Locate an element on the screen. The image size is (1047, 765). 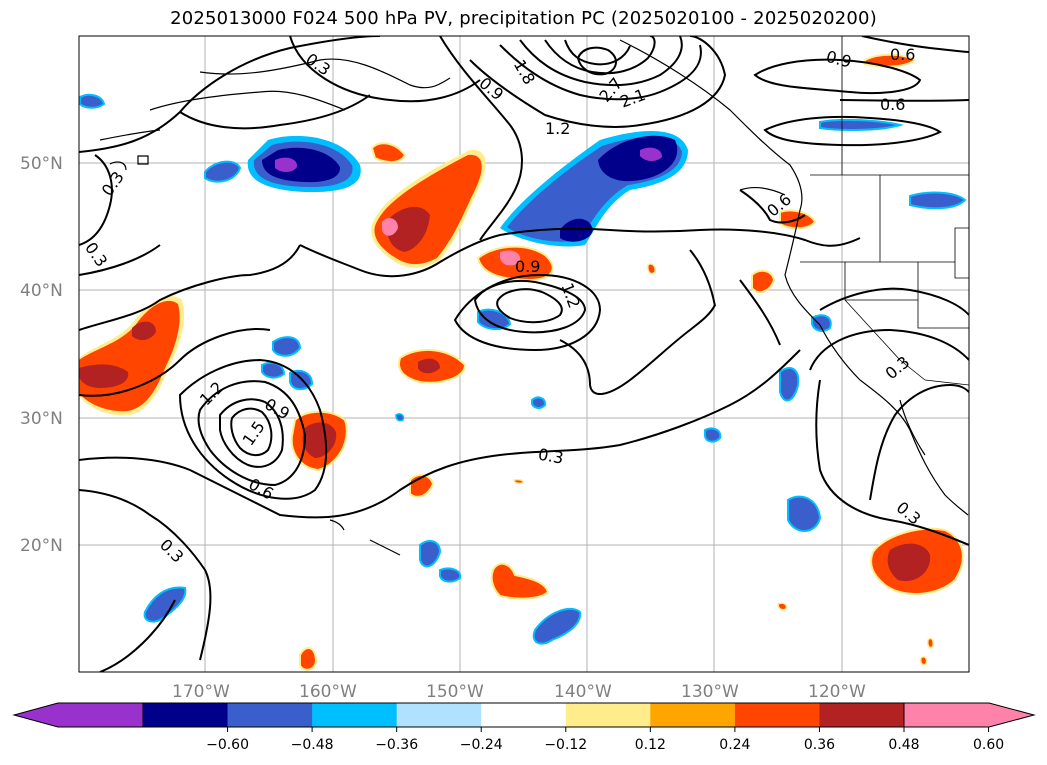
colorbar-tick-label: −0.36 is located at coordinates (396, 745).